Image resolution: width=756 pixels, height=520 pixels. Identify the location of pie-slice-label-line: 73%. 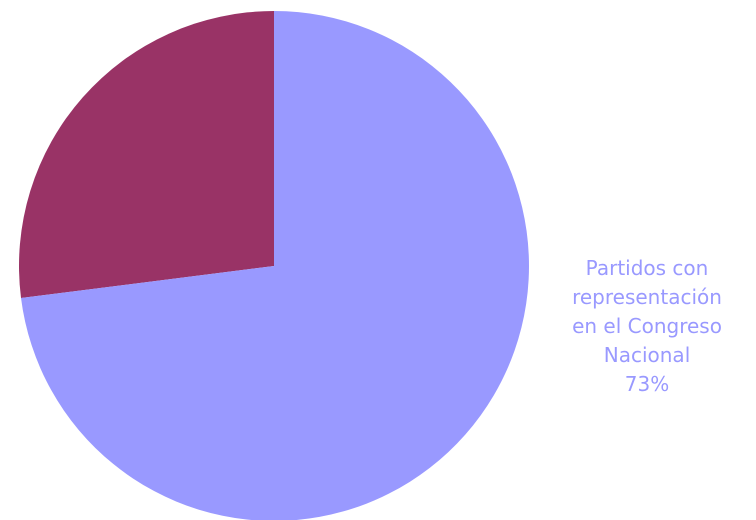
(647, 384).